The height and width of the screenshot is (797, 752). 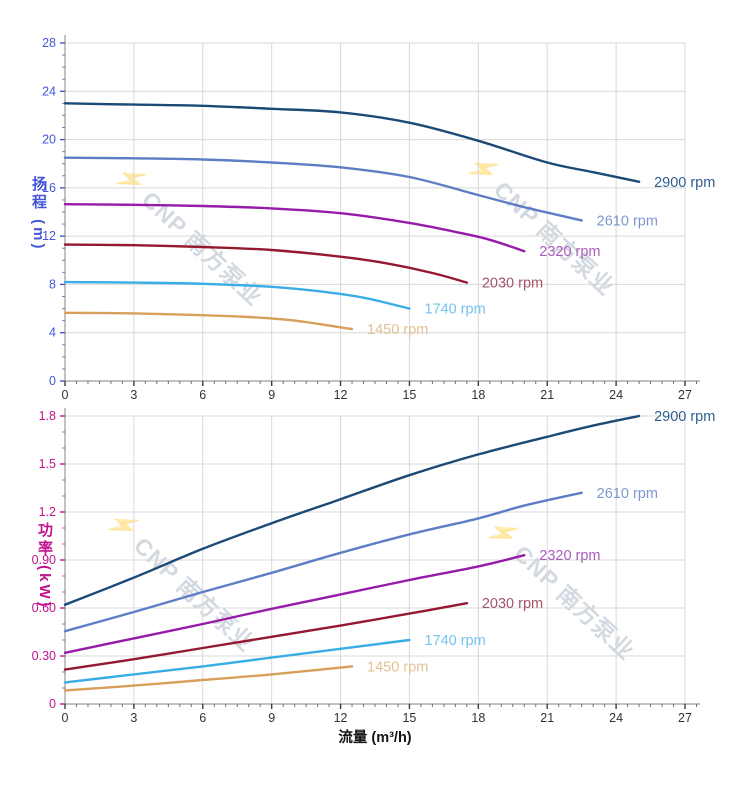 What do you see at coordinates (375, 738) in the screenshot?
I see `x-axis-title-flow: 流量 (m³/h)` at bounding box center [375, 738].